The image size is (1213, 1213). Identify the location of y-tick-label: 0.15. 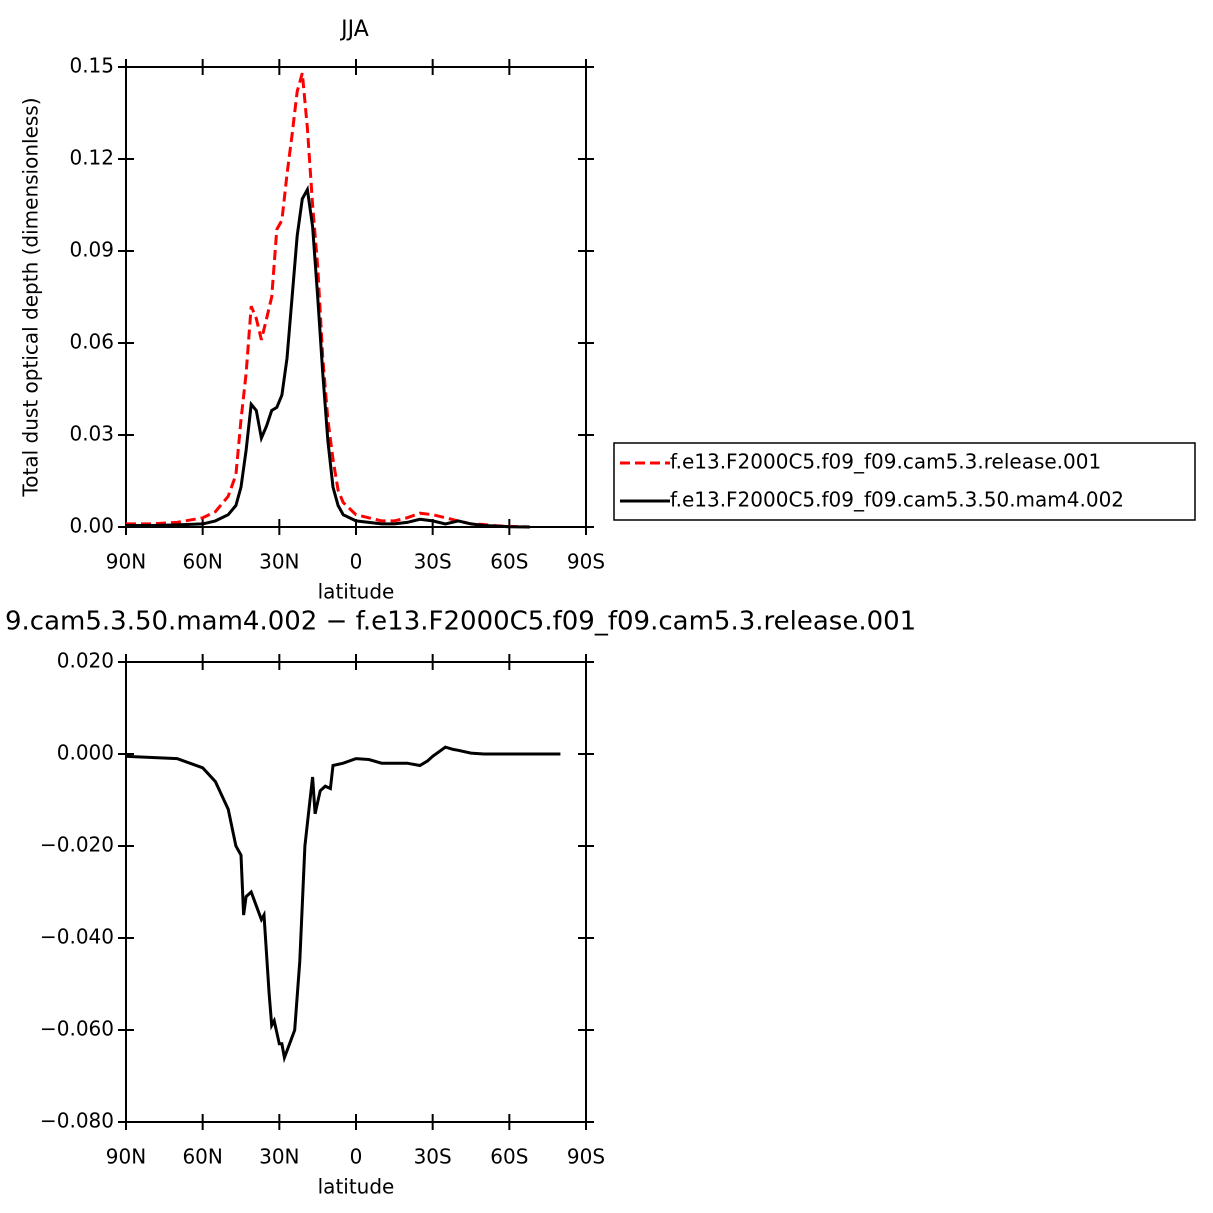
(91, 66).